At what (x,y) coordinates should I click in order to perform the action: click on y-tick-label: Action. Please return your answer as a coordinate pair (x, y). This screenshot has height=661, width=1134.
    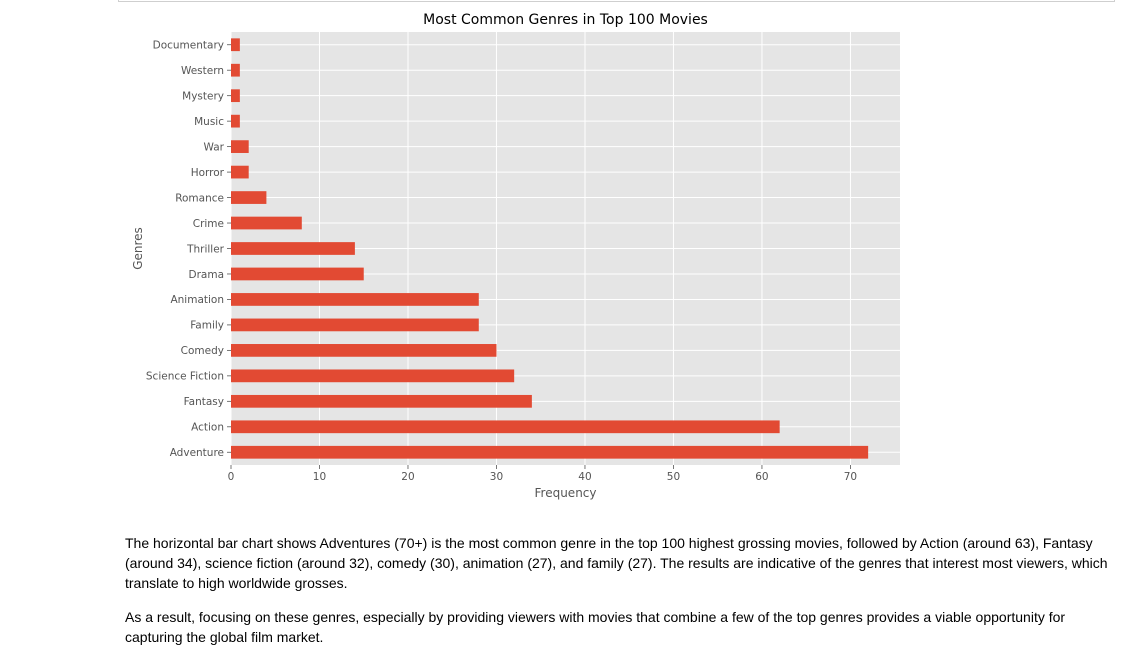
    Looking at the image, I should click on (207, 428).